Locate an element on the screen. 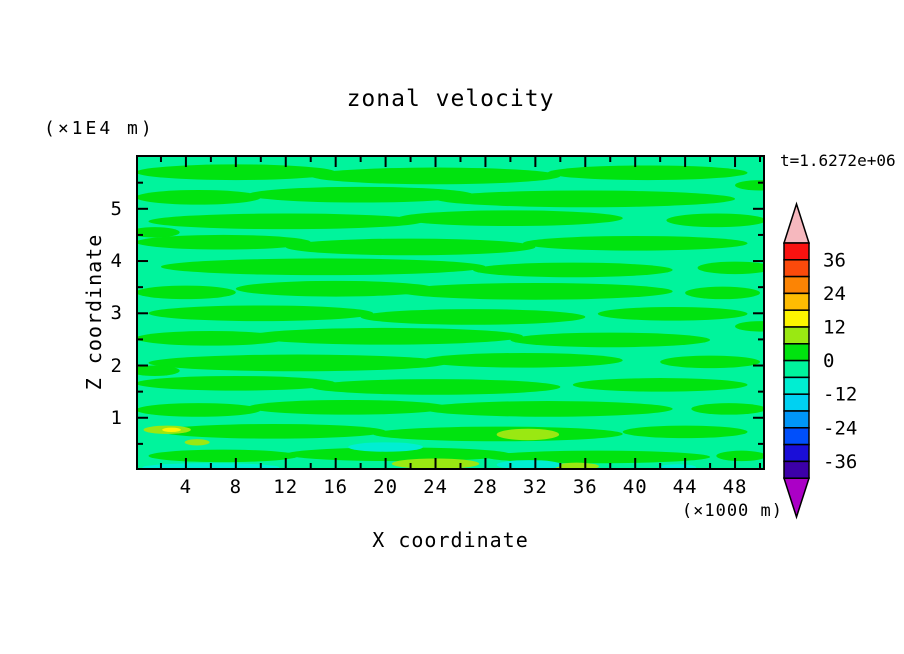 Image resolution: width=904 pixels, height=654 pixels. x-tick-label: 48 is located at coordinates (735, 487).